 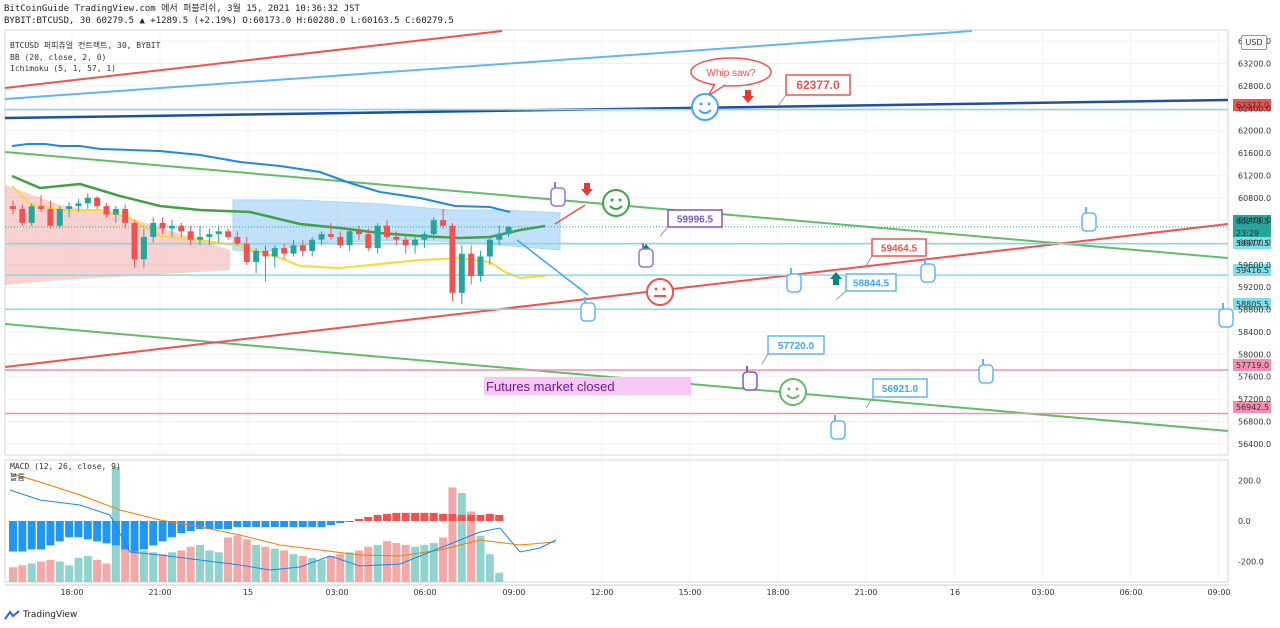 What do you see at coordinates (796, 346) in the screenshot?
I see `price-annotation-label: 57720.0` at bounding box center [796, 346].